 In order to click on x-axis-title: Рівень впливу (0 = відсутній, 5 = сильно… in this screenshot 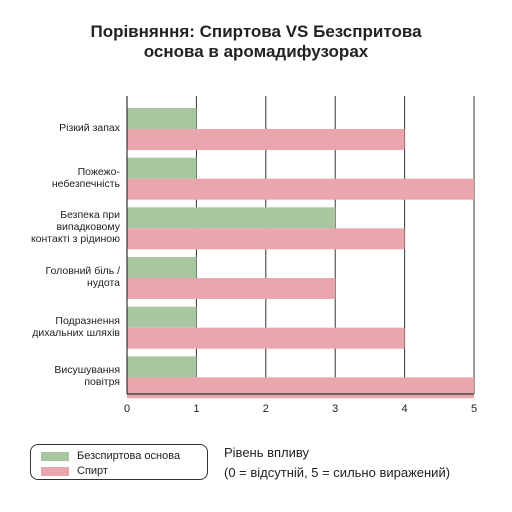, I will do `click(337, 463)`.